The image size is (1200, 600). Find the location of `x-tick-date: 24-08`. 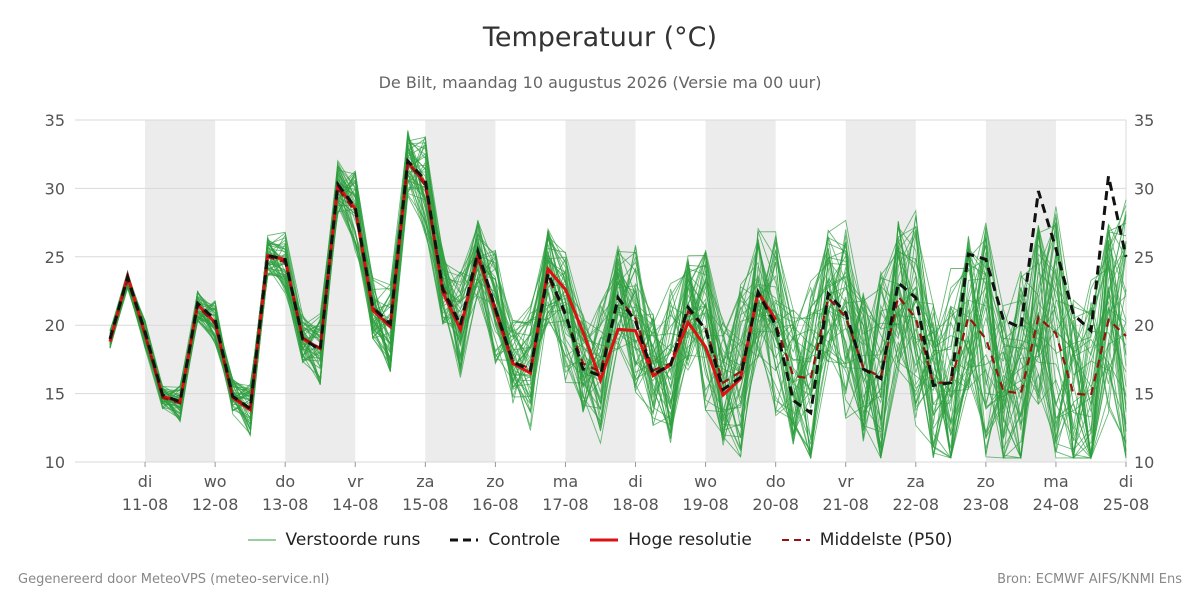

x-tick-date: 24-08 is located at coordinates (1056, 504).